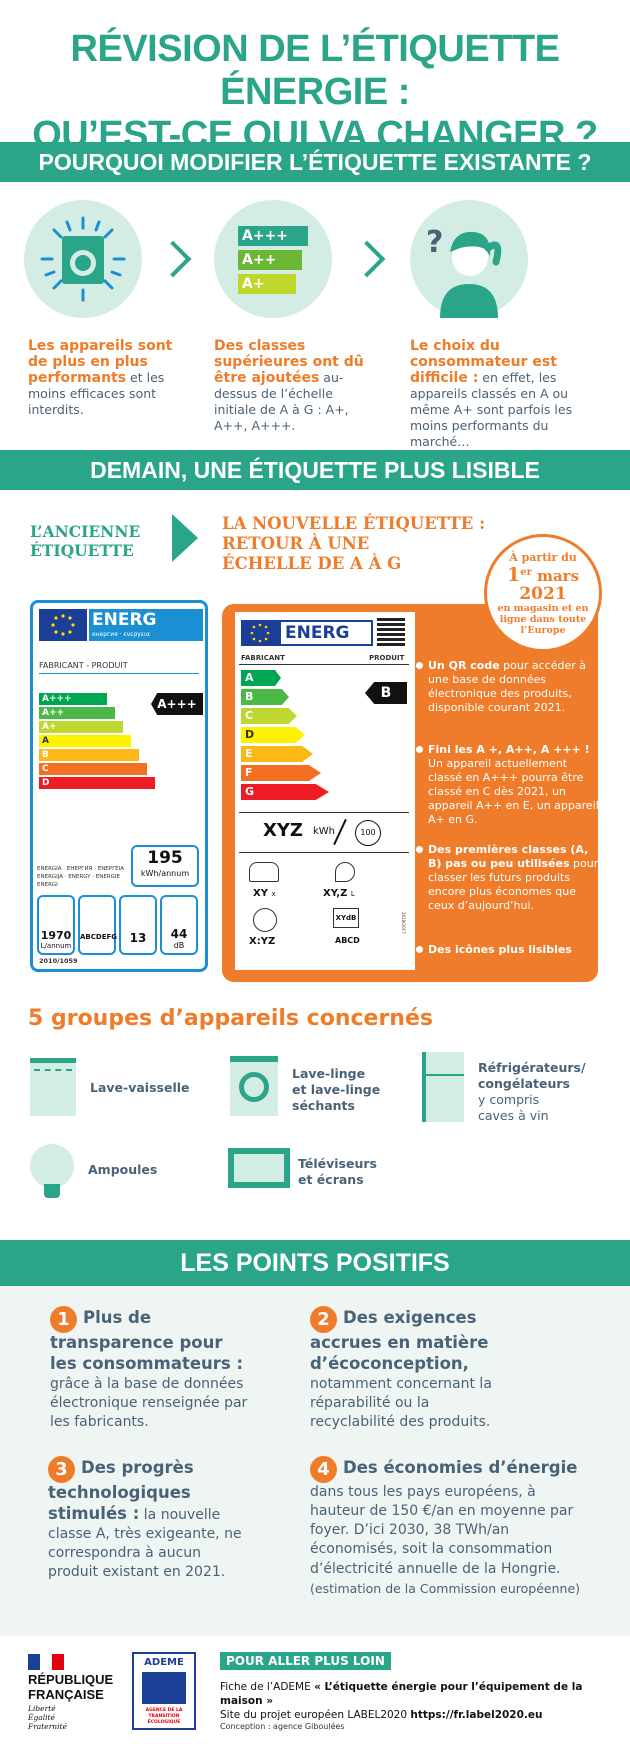  I want to click on new-kwh: XYZ, so click(283, 830).